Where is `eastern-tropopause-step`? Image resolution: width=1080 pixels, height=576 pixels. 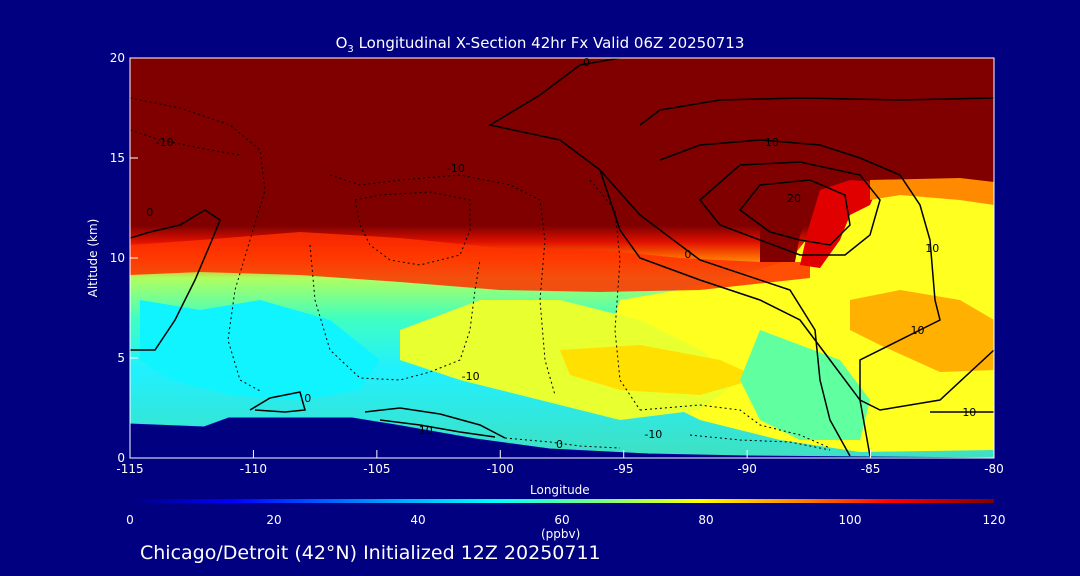
eastern-tropopause-step is located at coordinates (877, 181).